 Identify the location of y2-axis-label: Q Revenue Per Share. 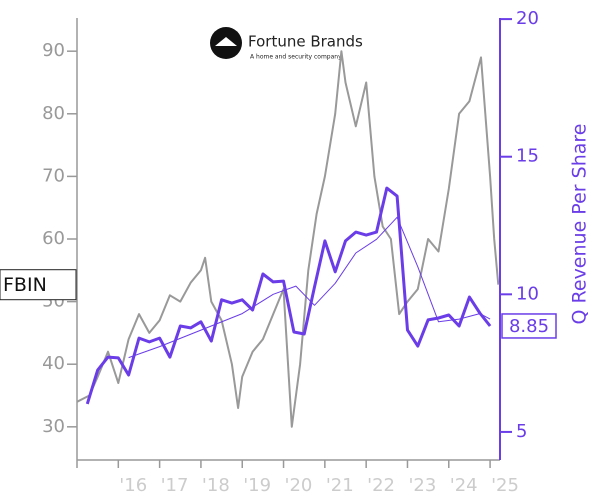
(580, 224).